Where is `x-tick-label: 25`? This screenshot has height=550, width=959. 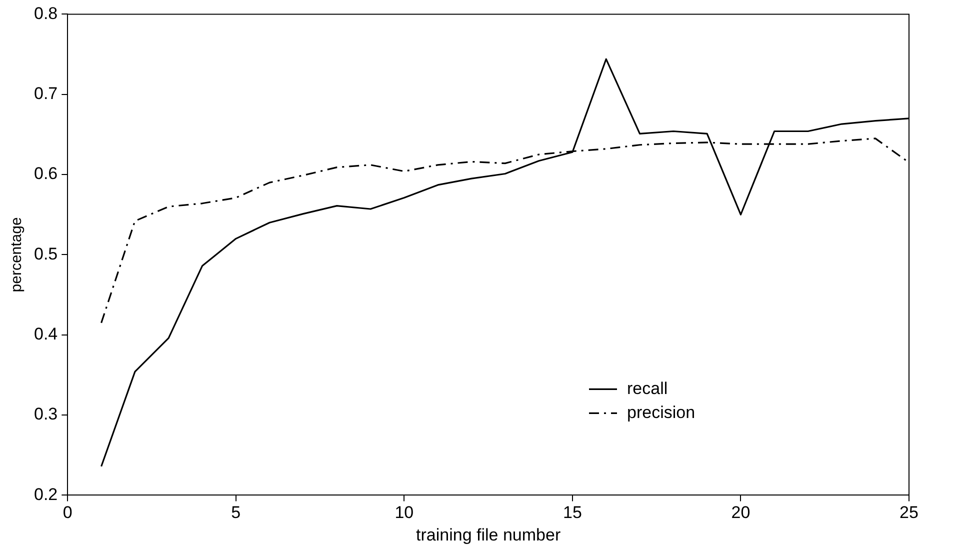 x-tick-label: 25 is located at coordinates (909, 512).